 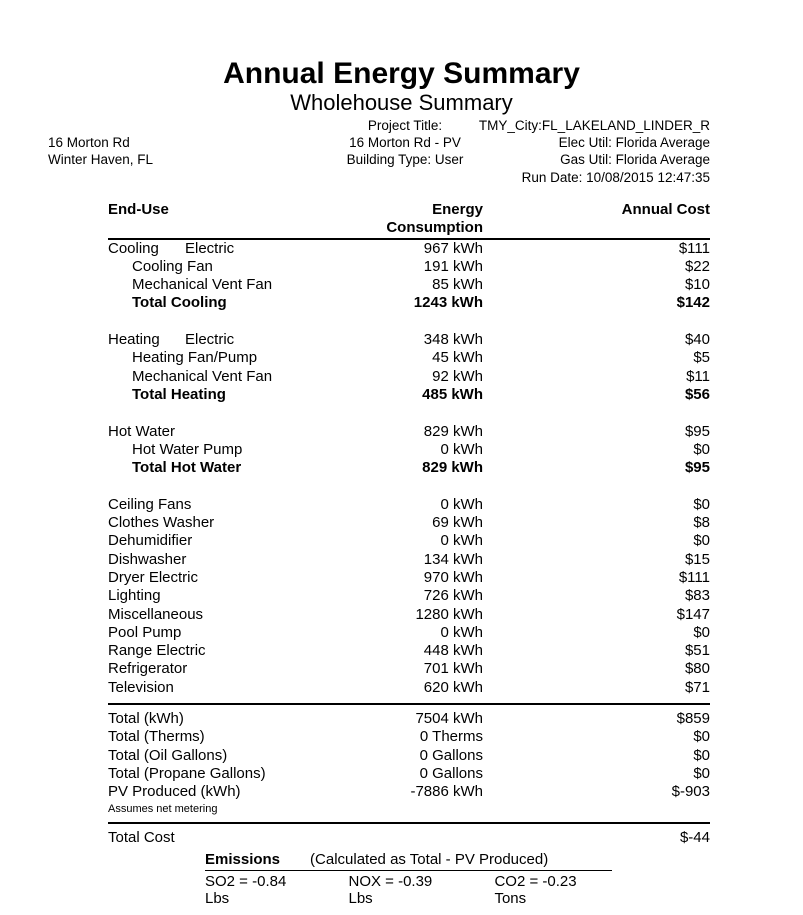 What do you see at coordinates (157, 651) in the screenshot?
I see `end-use-label: Range Electric` at bounding box center [157, 651].